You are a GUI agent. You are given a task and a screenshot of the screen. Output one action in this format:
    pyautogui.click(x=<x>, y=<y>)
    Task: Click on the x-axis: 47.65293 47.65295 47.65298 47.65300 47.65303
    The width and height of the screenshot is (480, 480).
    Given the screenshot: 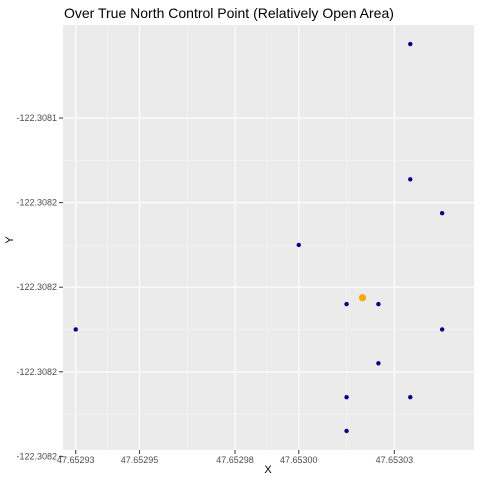 What is the action you would take?
    pyautogui.click(x=235, y=457)
    